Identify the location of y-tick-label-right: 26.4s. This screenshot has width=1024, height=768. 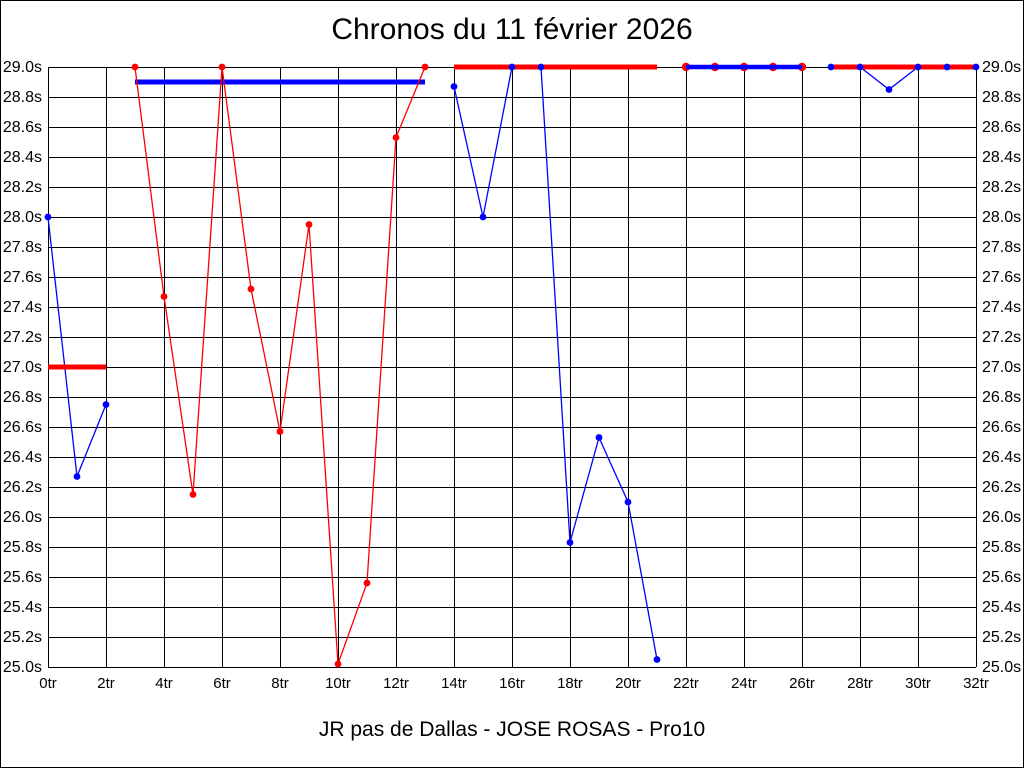
(1001, 457).